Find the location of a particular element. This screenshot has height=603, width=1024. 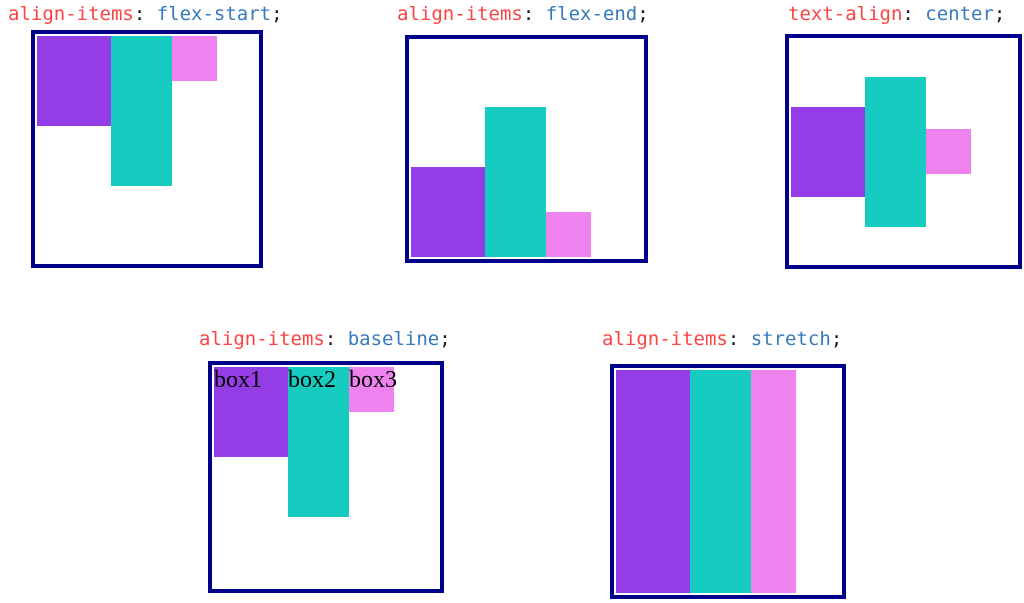

css-value: center is located at coordinates (959, 14).